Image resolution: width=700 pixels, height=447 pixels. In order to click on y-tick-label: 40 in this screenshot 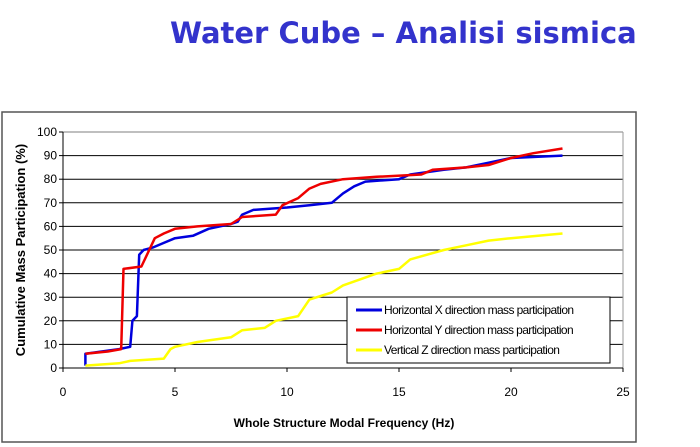, I will do `click(51, 274)`.